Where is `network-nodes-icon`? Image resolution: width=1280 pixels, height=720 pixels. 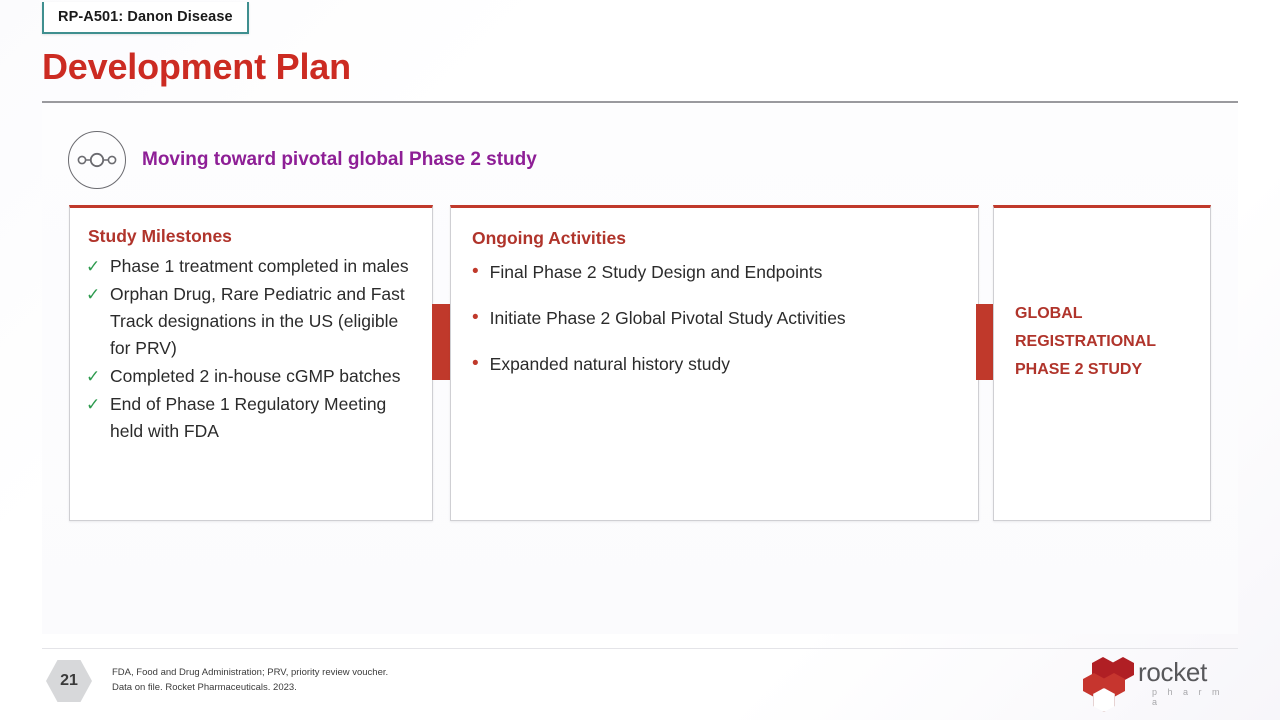 network-nodes-icon is located at coordinates (97, 160).